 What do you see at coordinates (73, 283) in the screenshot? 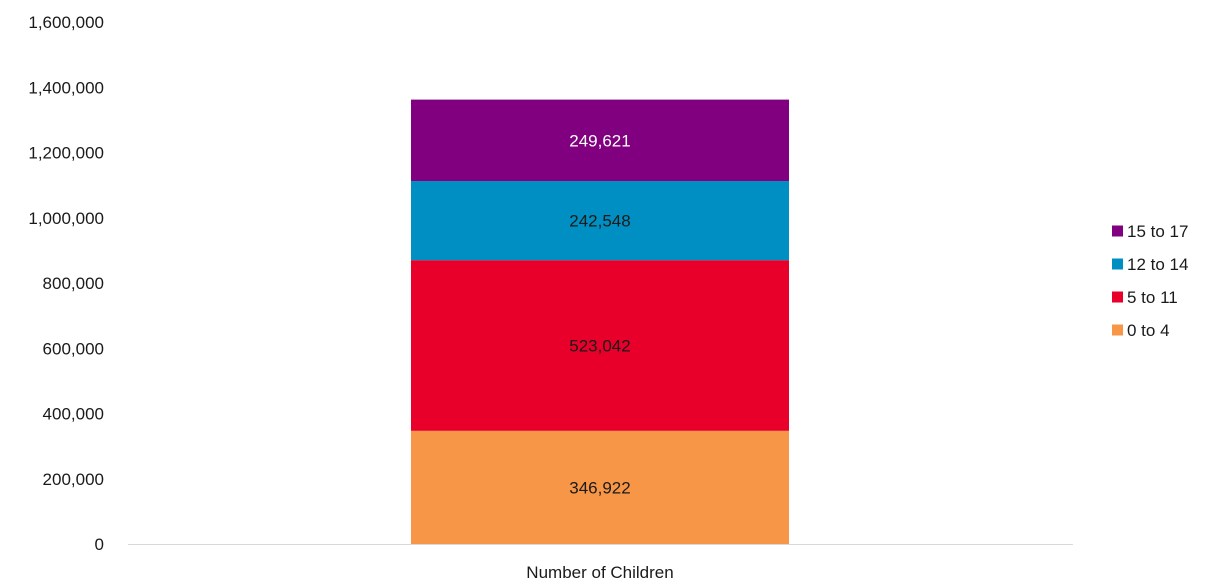
I see `y-tick-label: 800,000` at bounding box center [73, 283].